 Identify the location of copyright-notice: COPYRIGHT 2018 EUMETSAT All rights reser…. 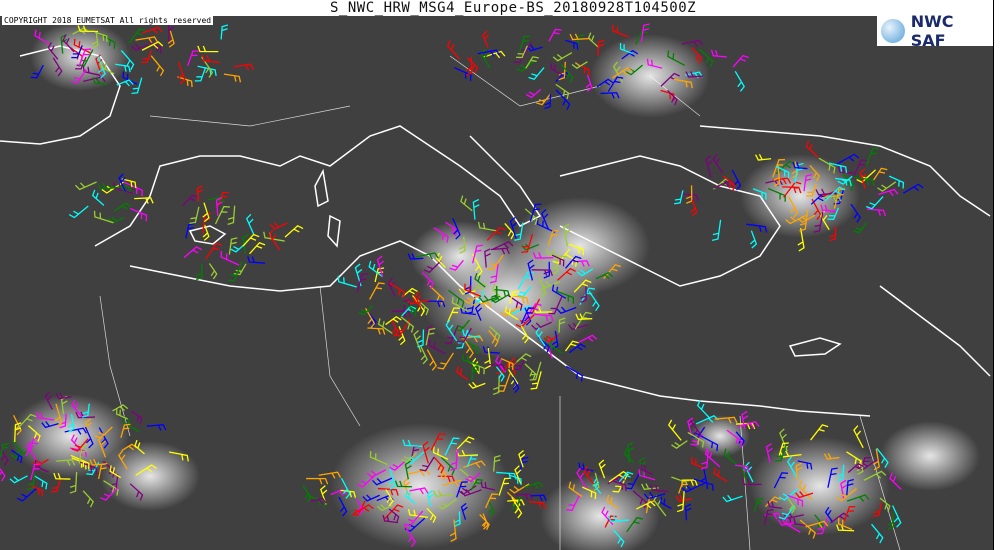
(108, 20).